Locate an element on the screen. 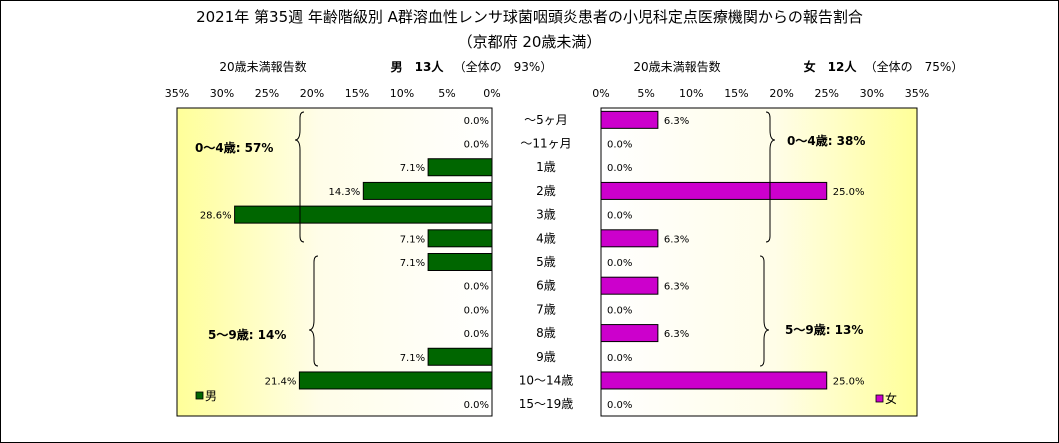 This screenshot has height=443, width=1059. male-axis-tick: 35% is located at coordinates (177, 93).